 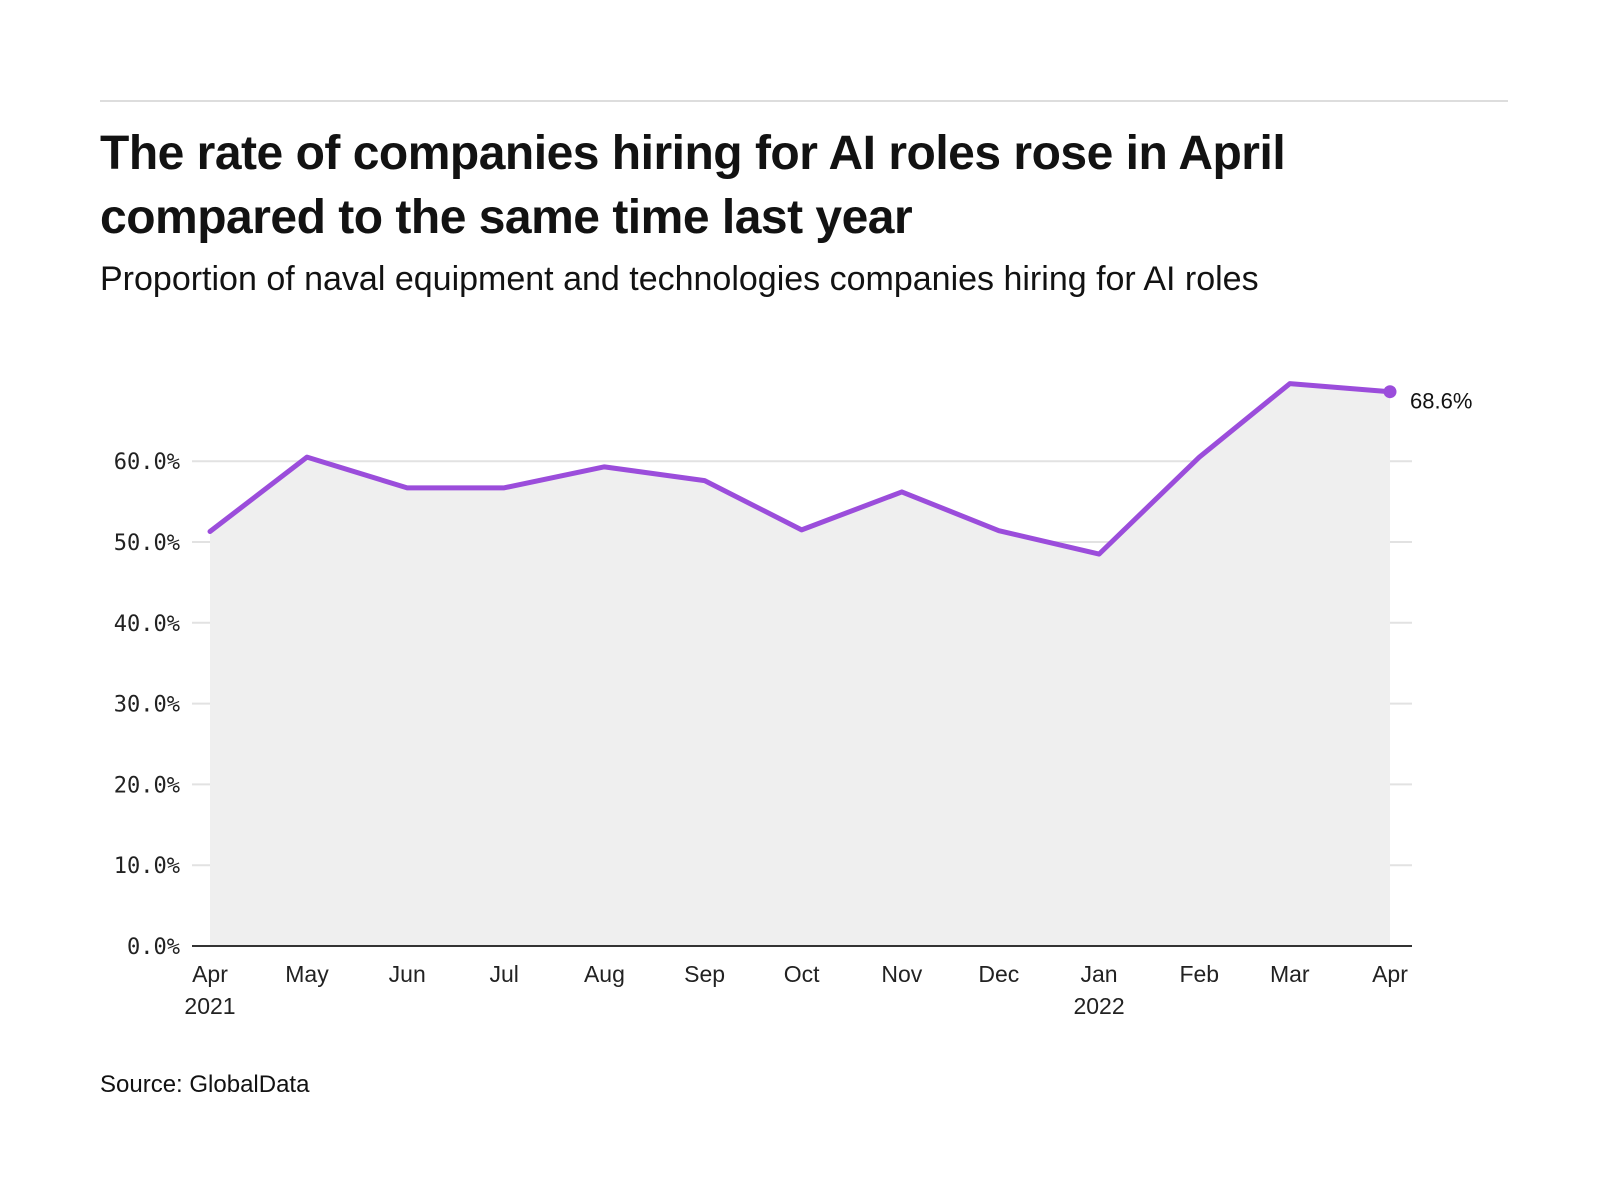 I want to click on y-axis-ticks: 0.0% 10.0% 20.0% 30.0% 40.0% 50.0% 60.0%, so click(x=147, y=705).